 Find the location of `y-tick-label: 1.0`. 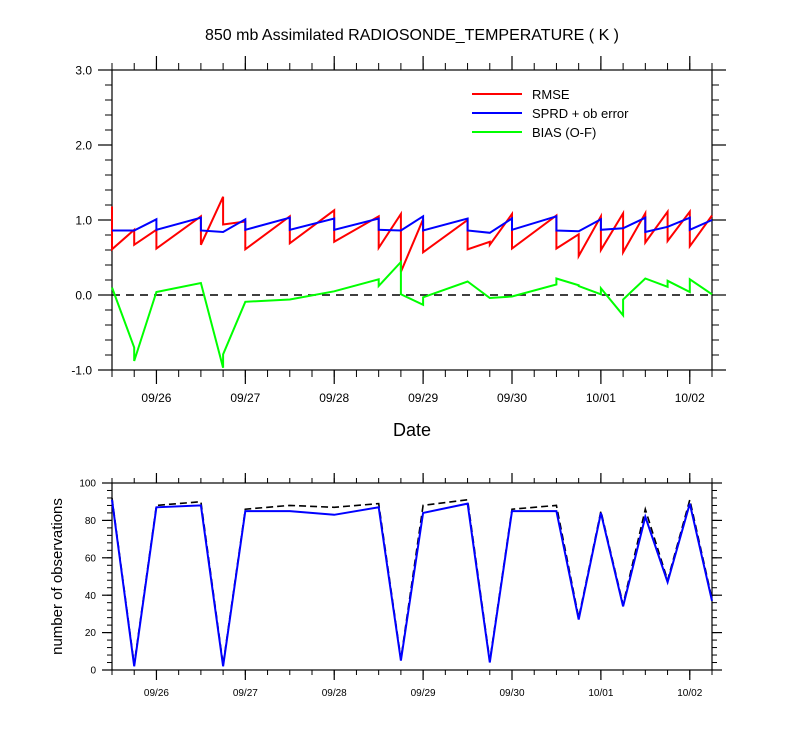

y-tick-label: 1.0 is located at coordinates (83, 220).